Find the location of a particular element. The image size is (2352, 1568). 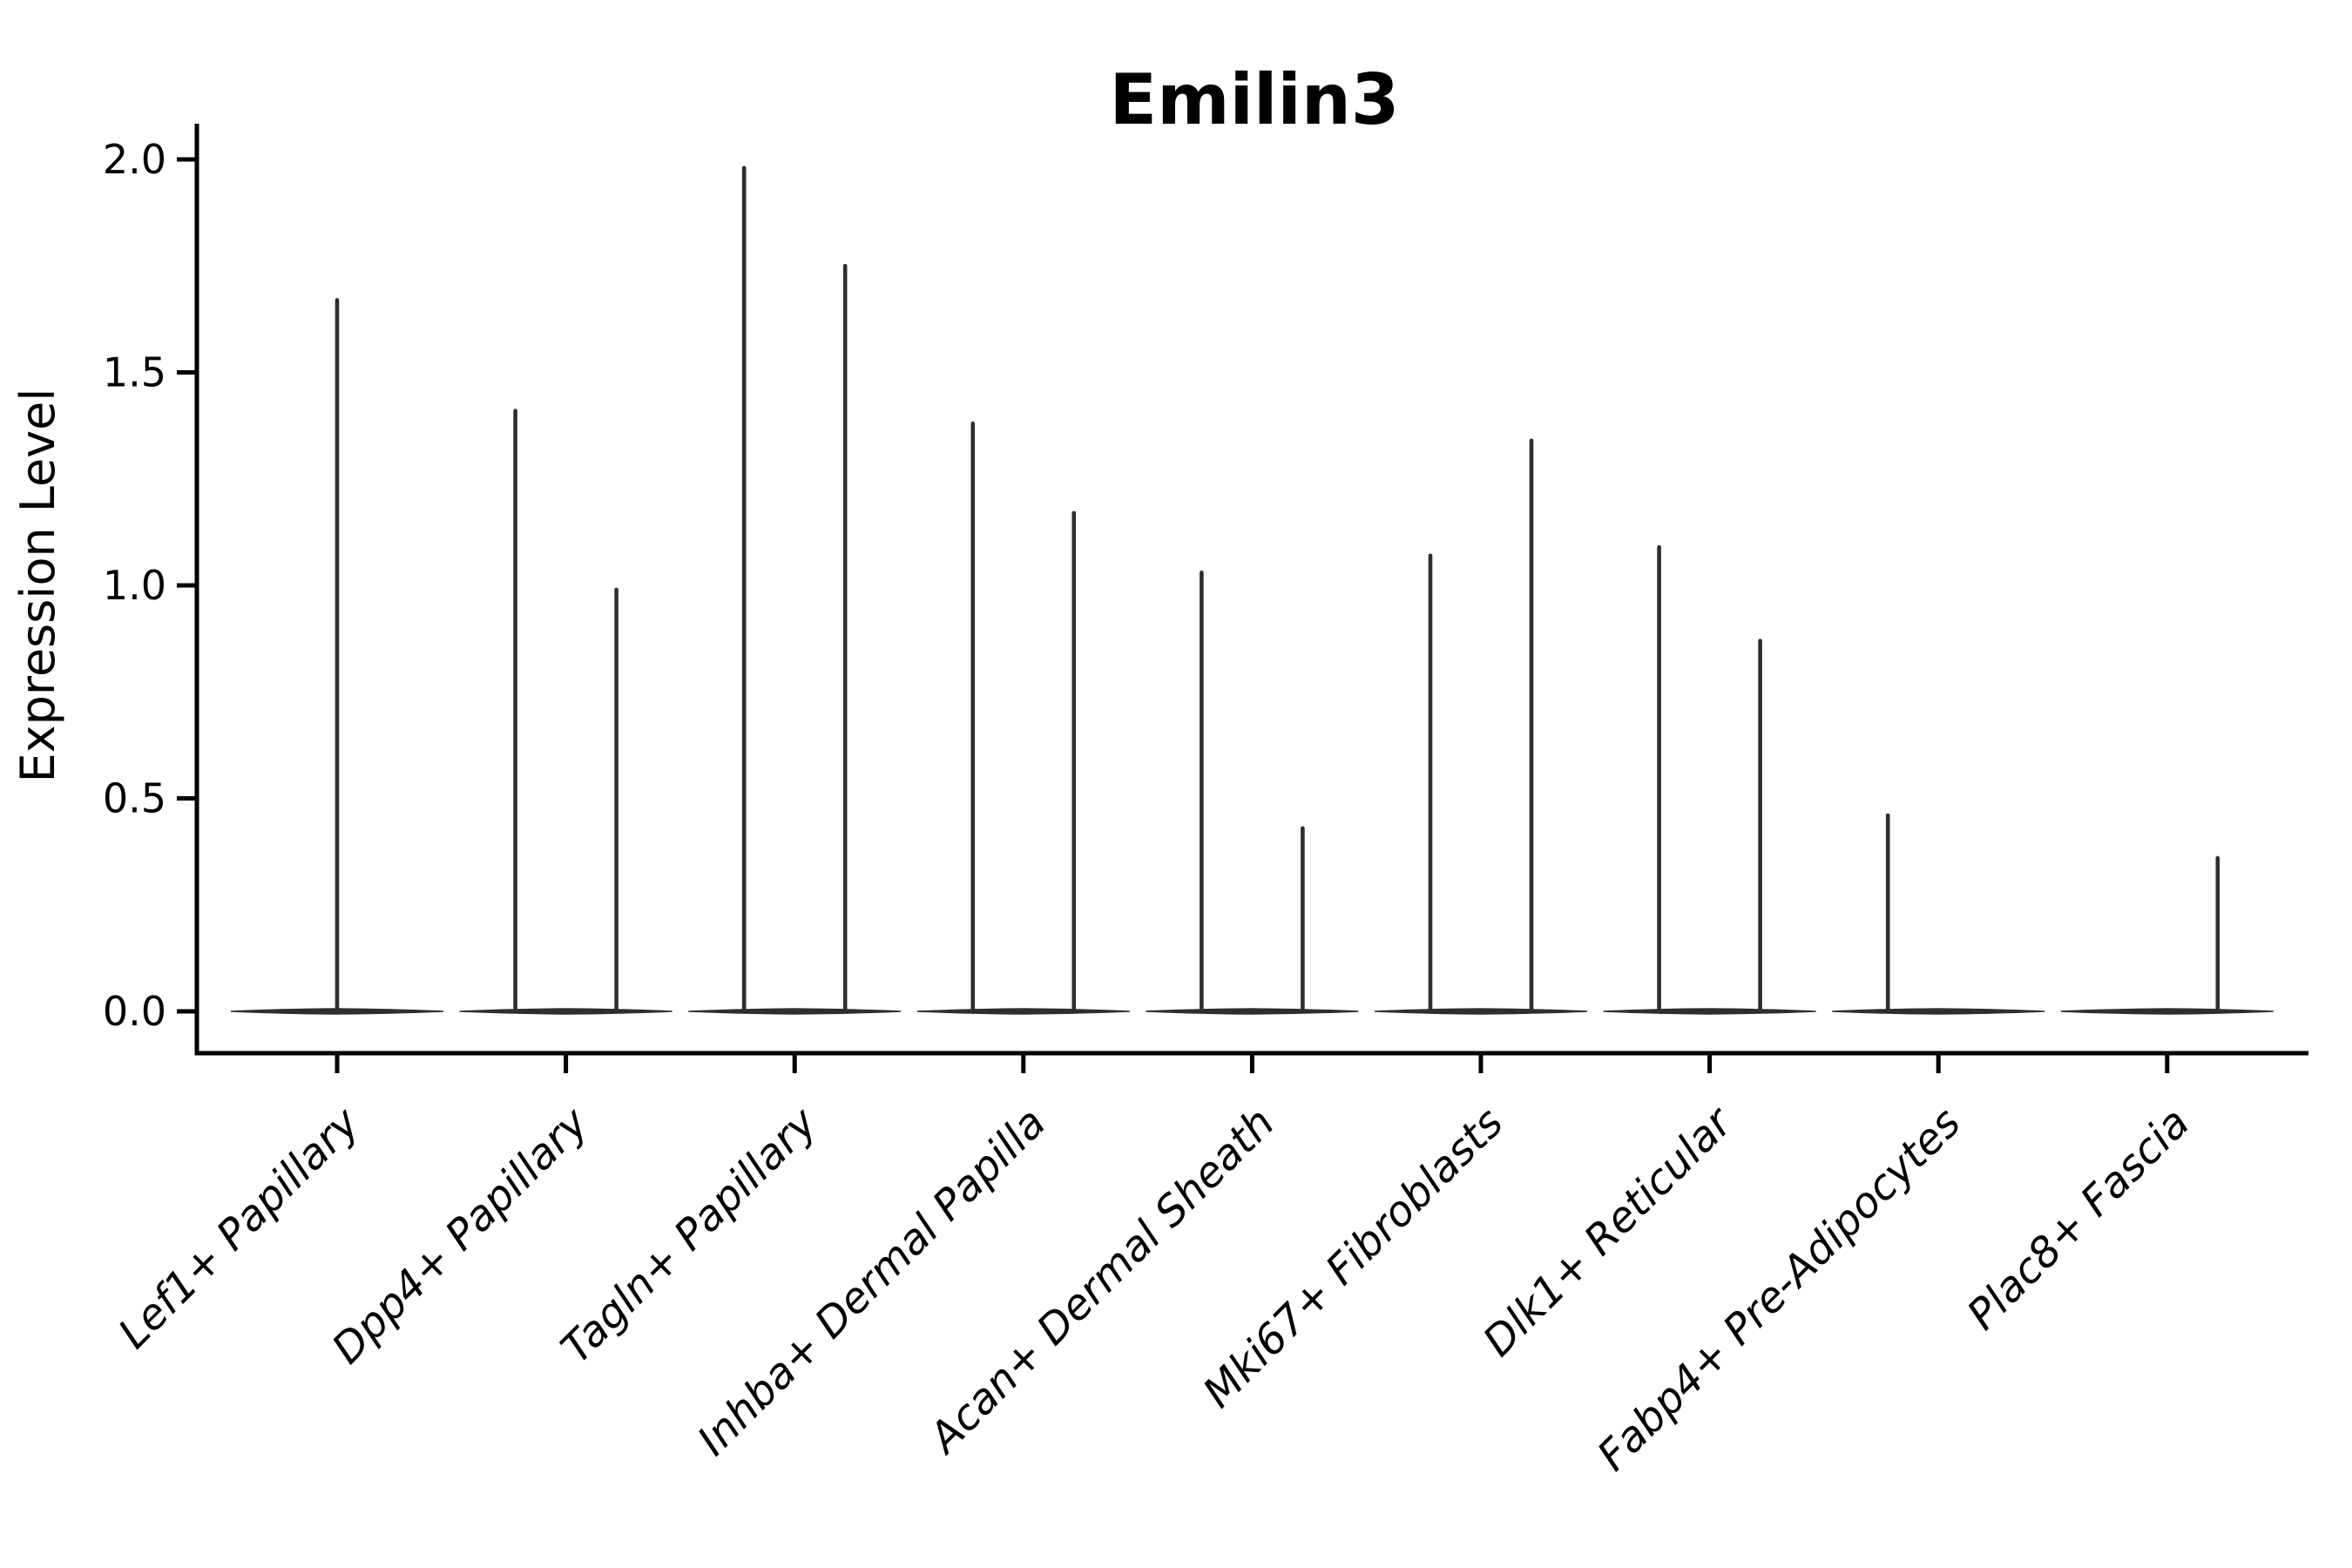

y-tick-label: 0.5 is located at coordinates (134, 798).